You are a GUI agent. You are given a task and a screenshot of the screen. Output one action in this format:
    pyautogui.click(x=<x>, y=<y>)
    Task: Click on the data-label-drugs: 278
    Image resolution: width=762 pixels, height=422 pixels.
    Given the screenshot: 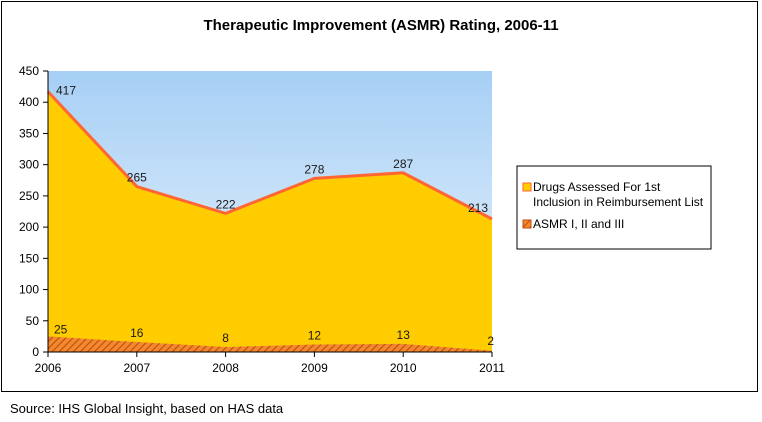 What is the action you would take?
    pyautogui.click(x=314, y=169)
    